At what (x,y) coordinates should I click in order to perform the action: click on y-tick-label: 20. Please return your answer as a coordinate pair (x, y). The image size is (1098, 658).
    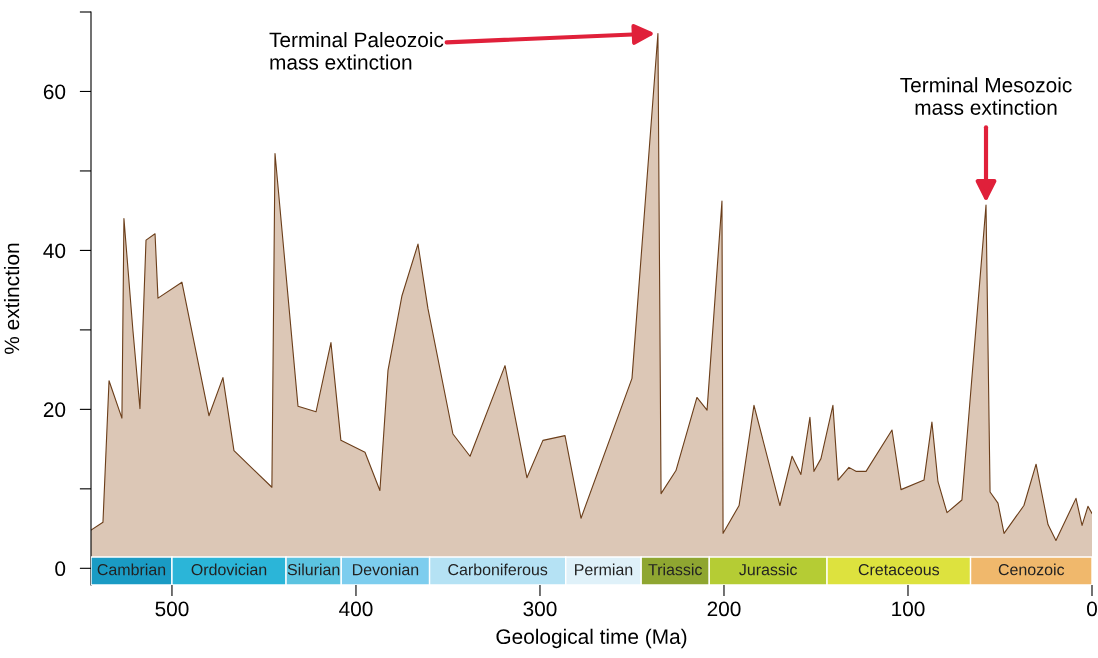
    Looking at the image, I should click on (54, 410).